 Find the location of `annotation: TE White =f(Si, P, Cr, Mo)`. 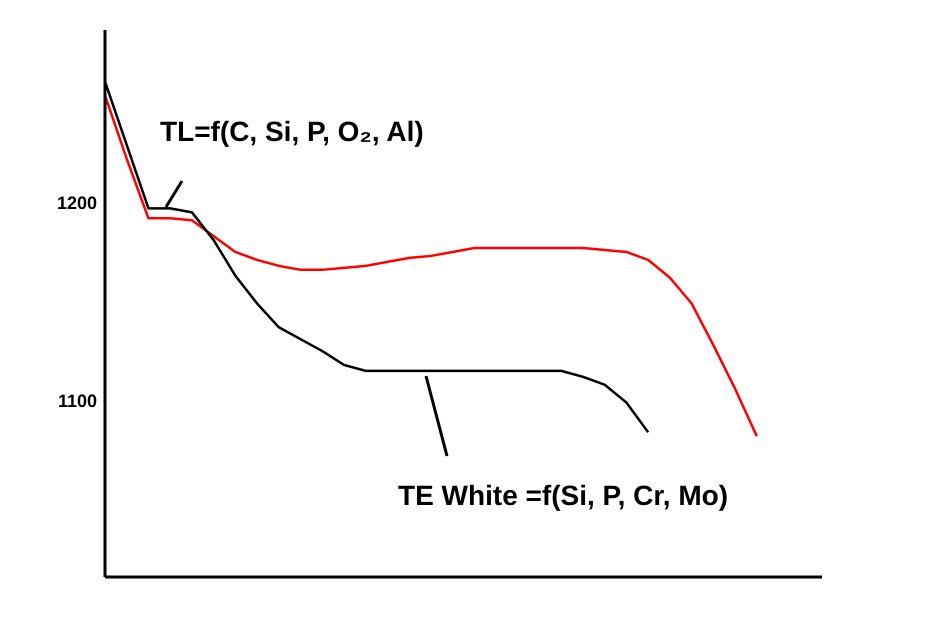

annotation: TE White =f(Si, P, Cr, Mo) is located at coordinates (563, 496).